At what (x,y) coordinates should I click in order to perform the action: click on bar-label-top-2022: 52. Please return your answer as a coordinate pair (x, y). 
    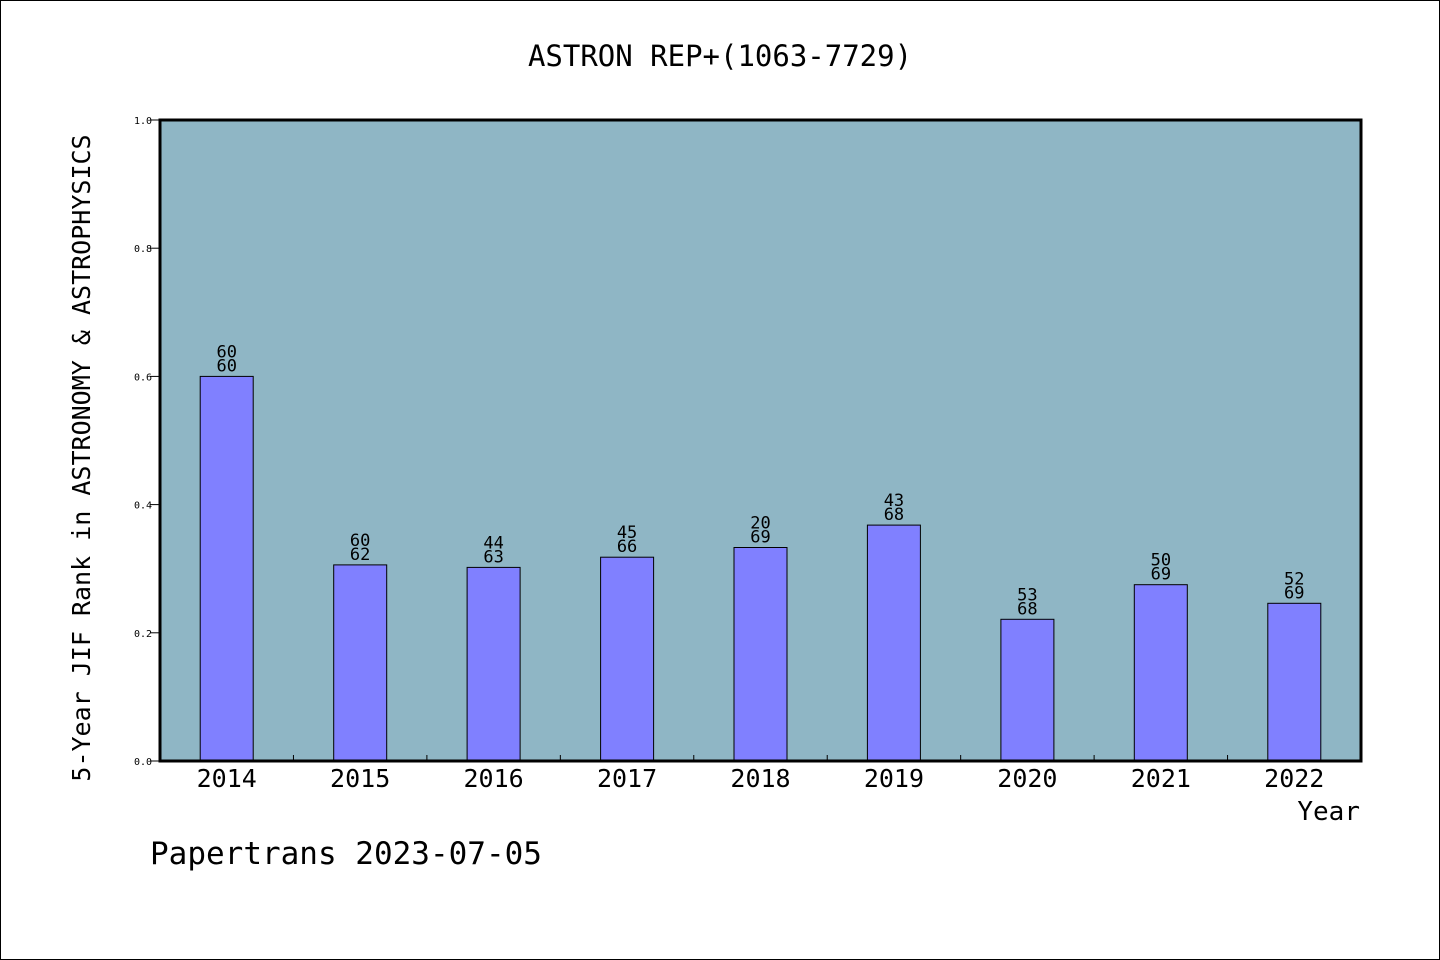
    Looking at the image, I should click on (1294, 579).